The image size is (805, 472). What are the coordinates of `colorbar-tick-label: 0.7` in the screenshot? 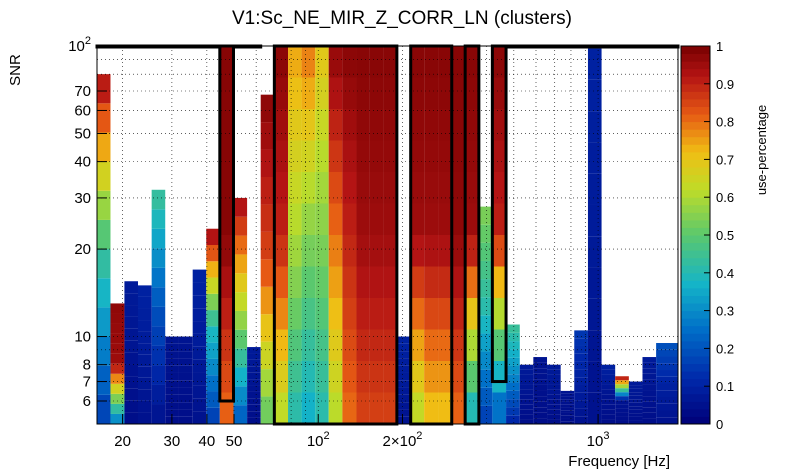 It's located at (725, 159).